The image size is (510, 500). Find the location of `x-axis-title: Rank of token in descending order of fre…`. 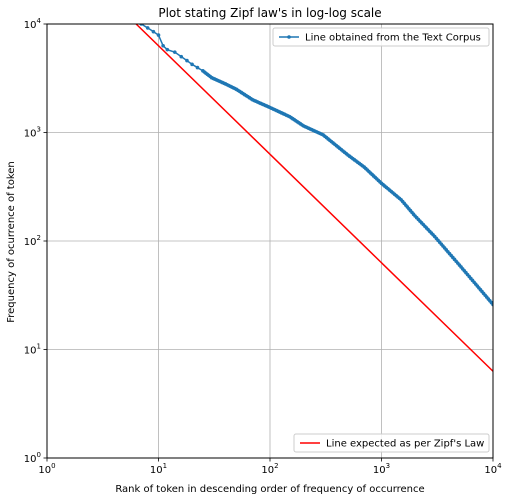

x-axis-title: Rank of token in descending order of fre… is located at coordinates (269, 489).